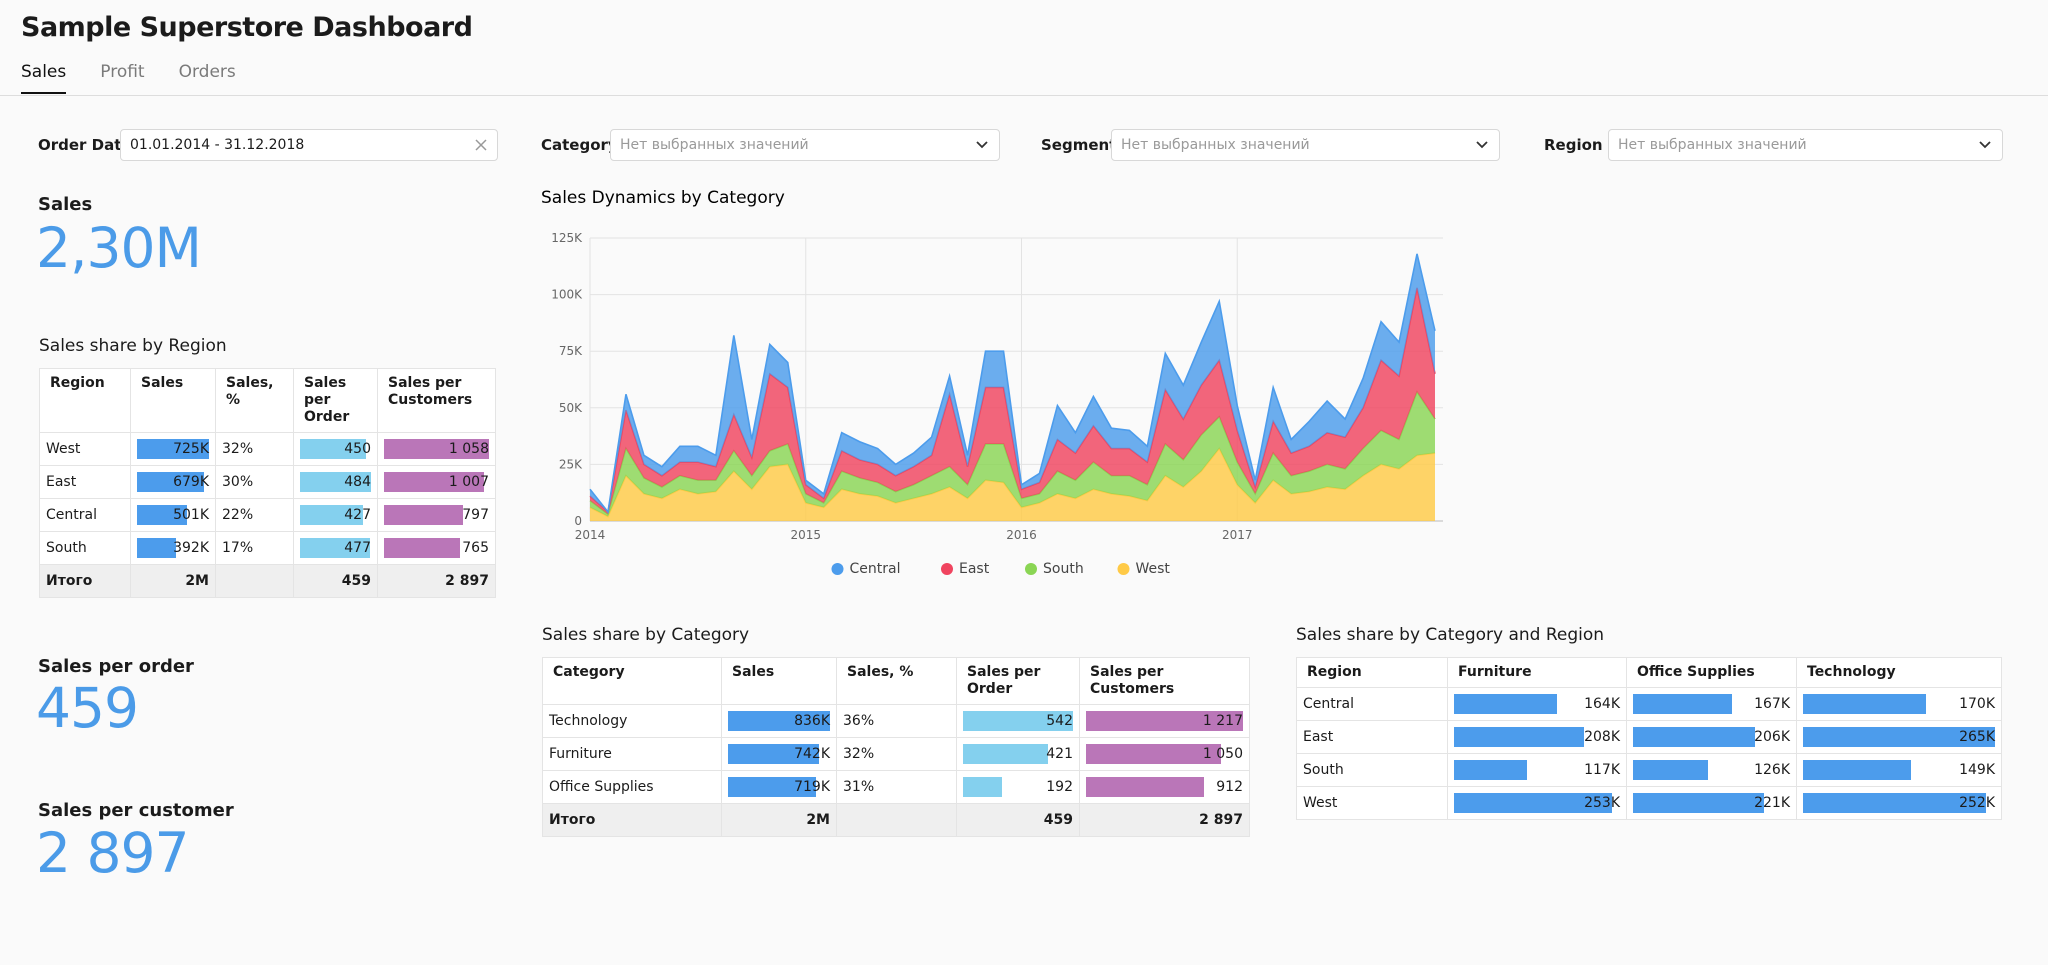 The image size is (2048, 965). I want to click on cell-text: 725K, so click(191, 449).